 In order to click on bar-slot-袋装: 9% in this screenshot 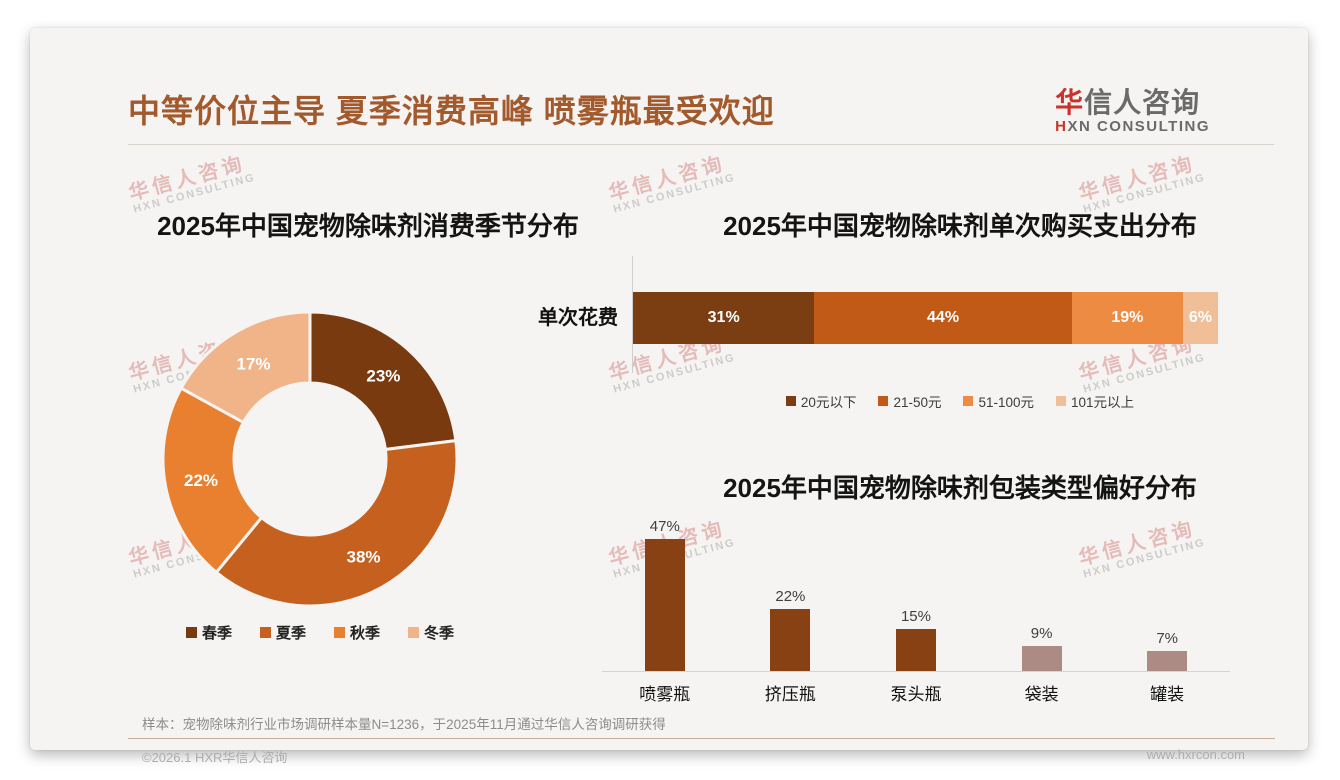, I will do `click(1042, 589)`.